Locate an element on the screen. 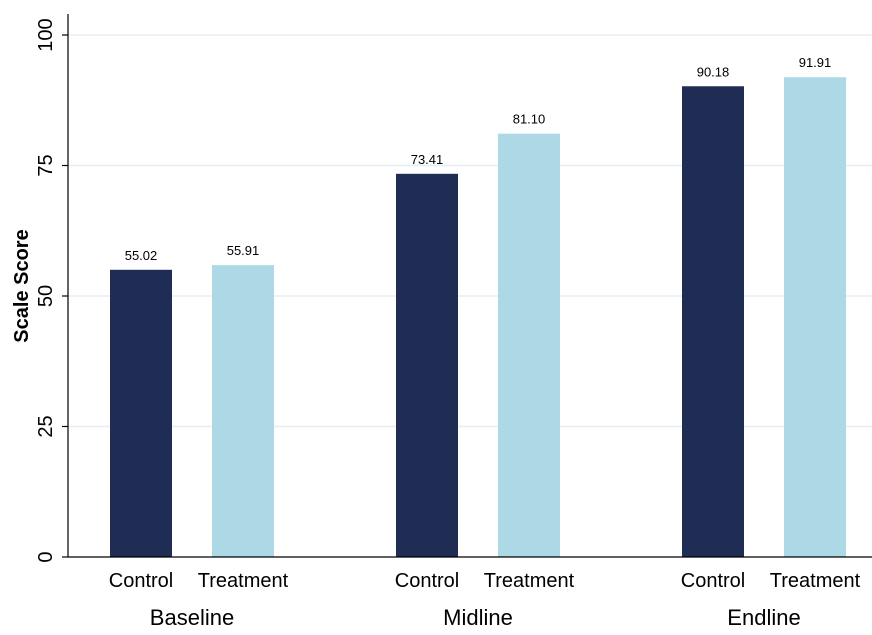 This screenshot has width=872, height=635. bar-midline-control is located at coordinates (427, 365).